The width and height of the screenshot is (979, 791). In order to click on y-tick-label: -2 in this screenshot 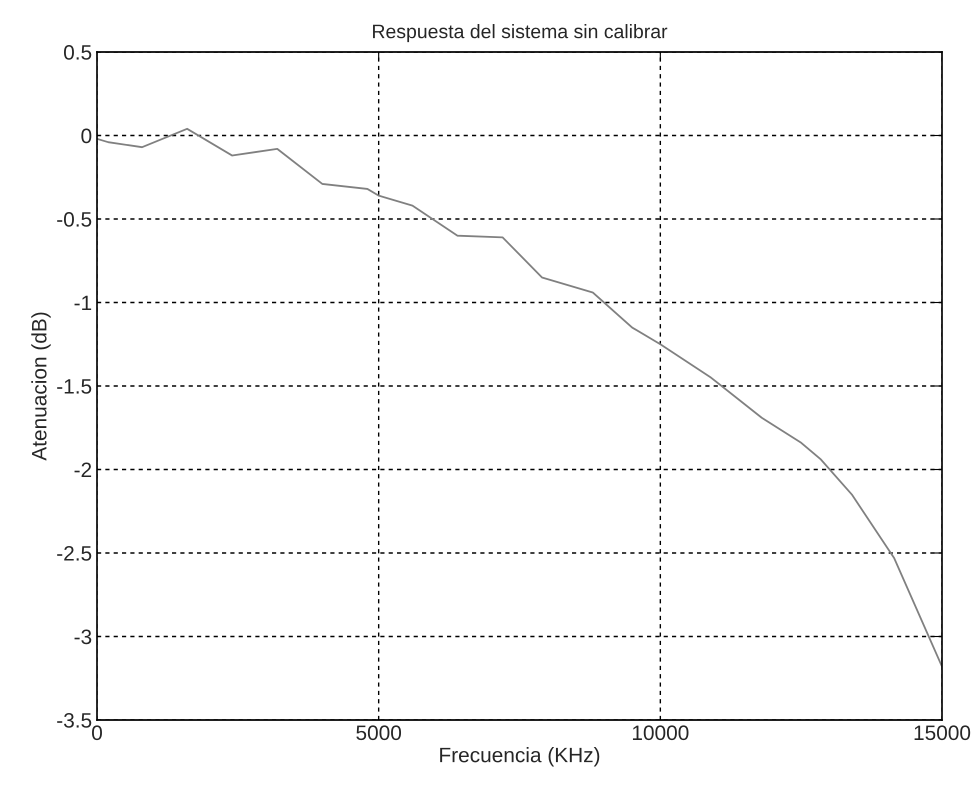, I will do `click(83, 470)`.